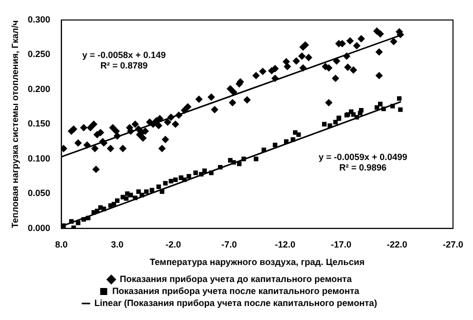 The image size is (473, 320). I want to click on legend-label: Показания прибора учета после капитального ремонта, so click(236, 291).